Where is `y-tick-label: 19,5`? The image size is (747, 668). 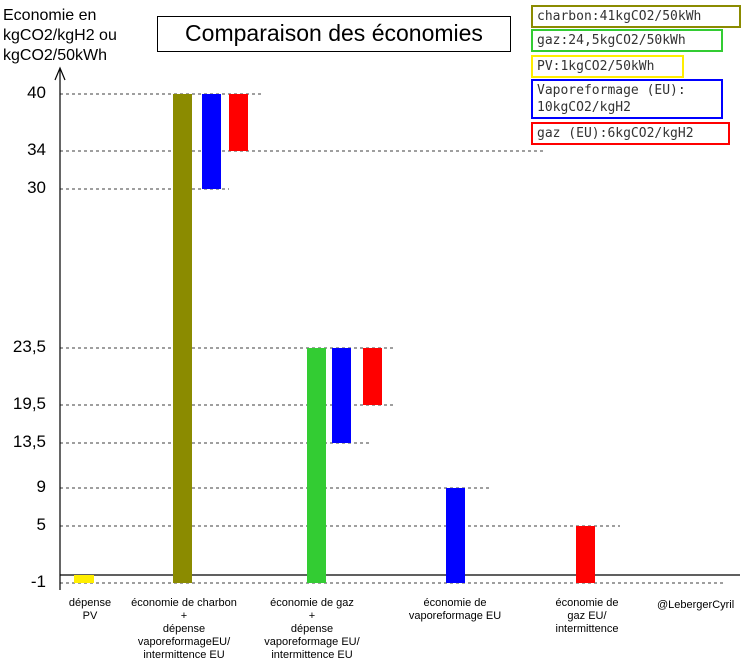
y-tick-label: 19,5 is located at coordinates (29, 403).